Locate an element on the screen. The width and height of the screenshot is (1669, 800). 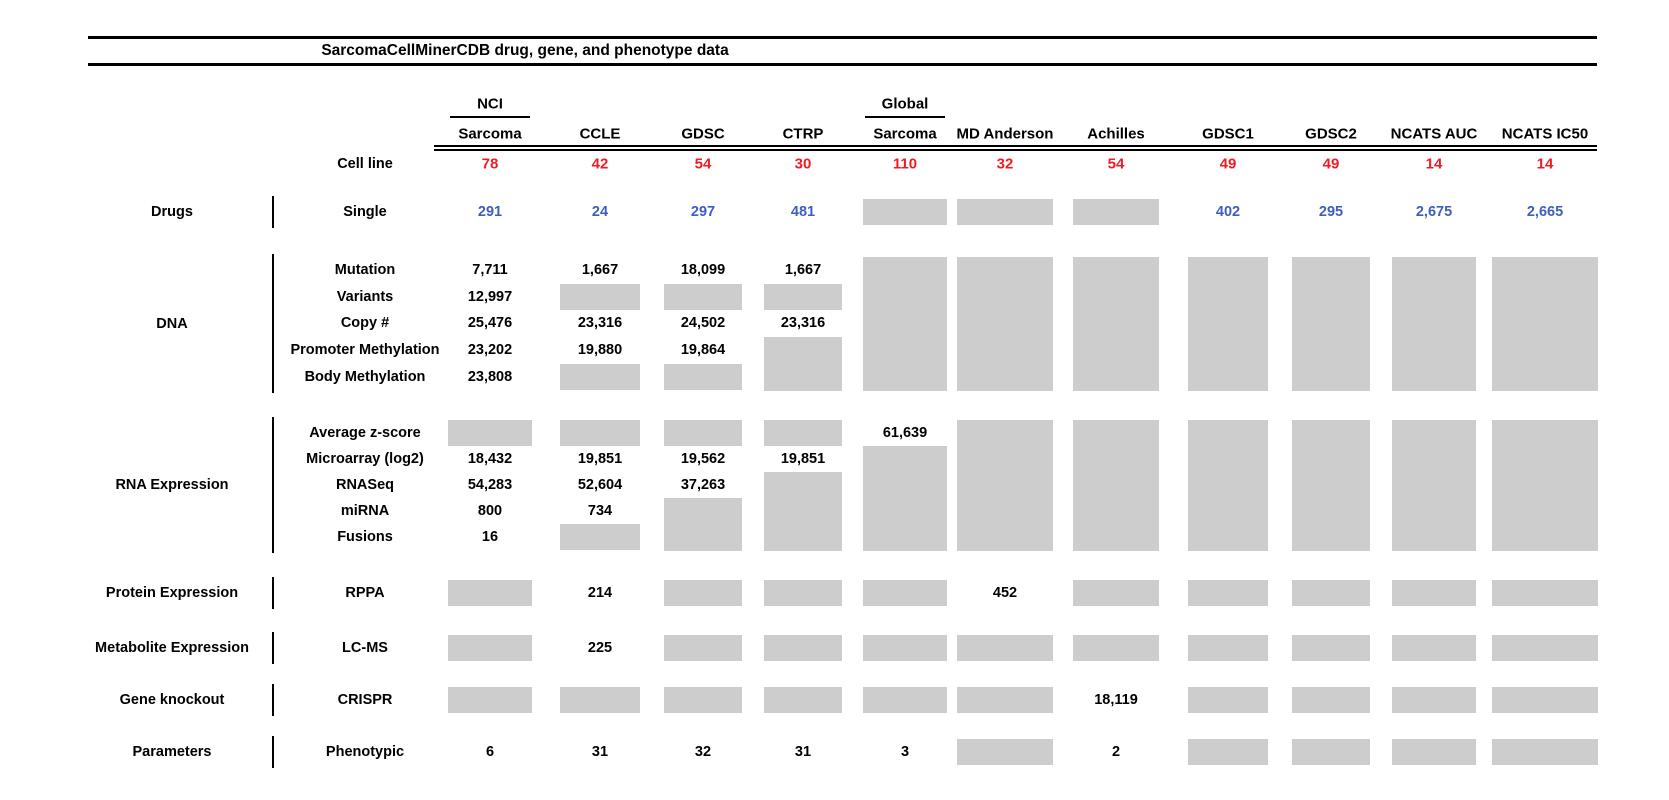
missing-data-box-lc-ms-gdsc1 is located at coordinates (1228, 648).